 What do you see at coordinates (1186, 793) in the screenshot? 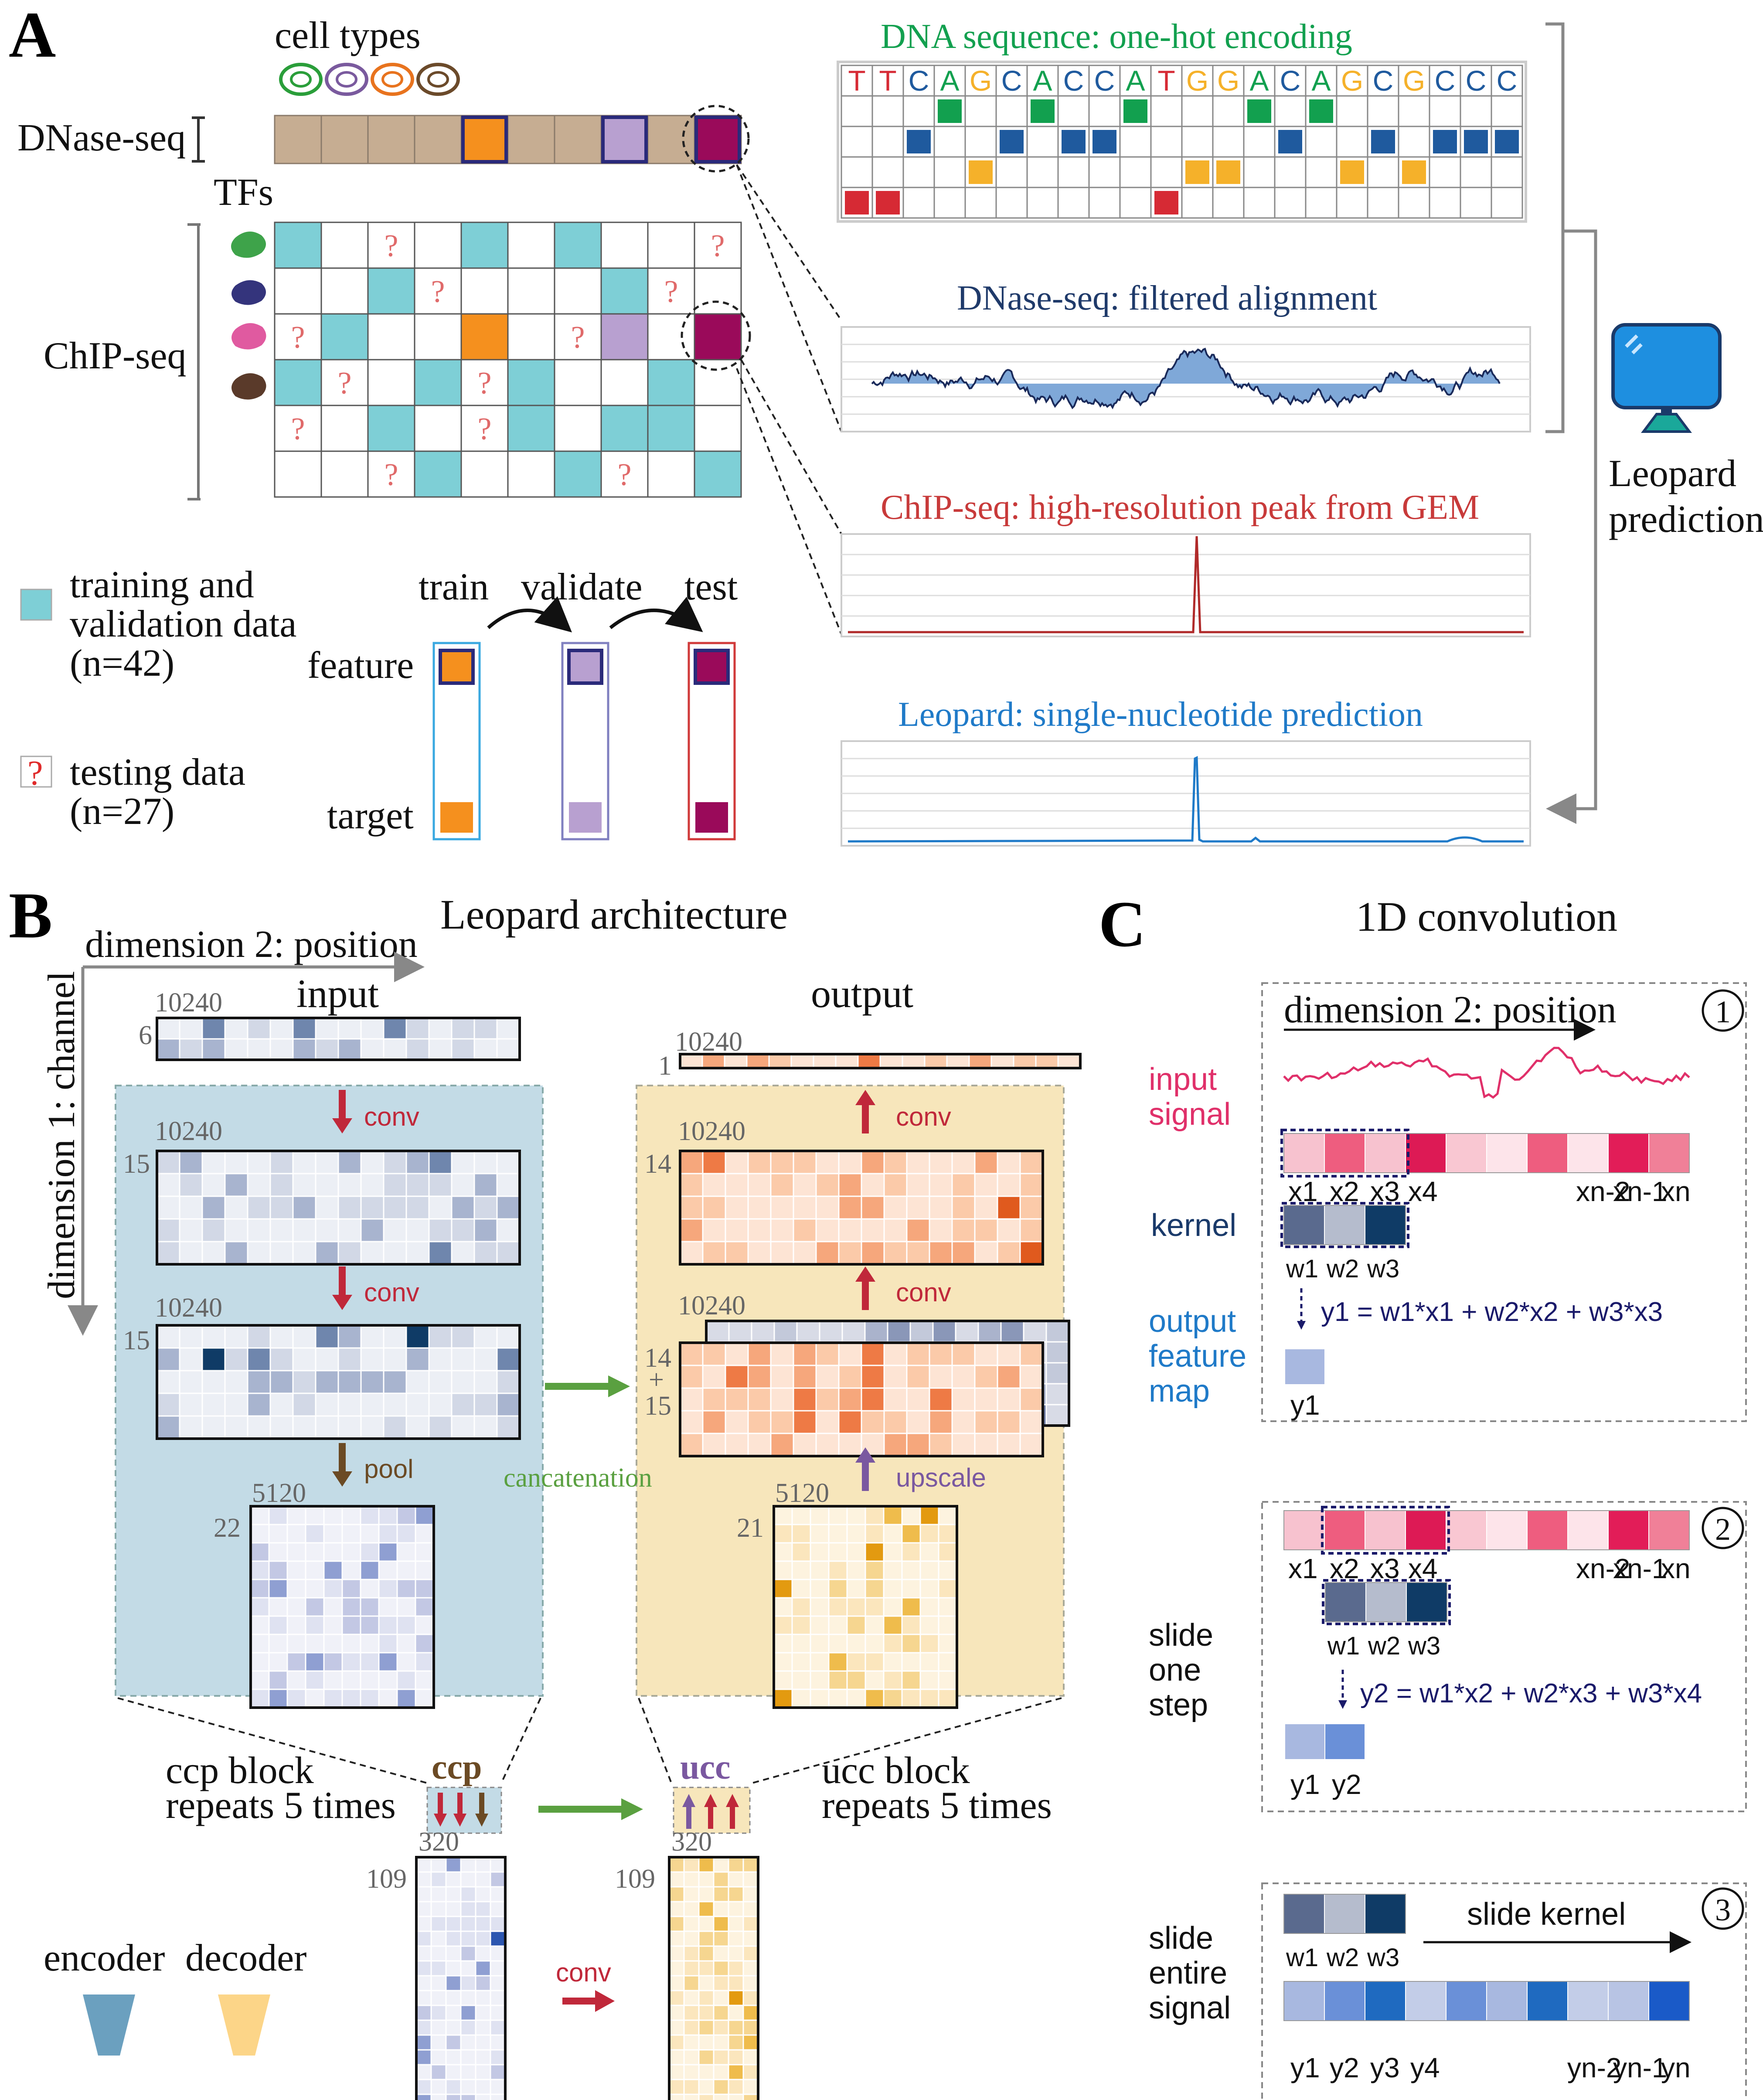
I see `leopard-gridlines` at bounding box center [1186, 793].